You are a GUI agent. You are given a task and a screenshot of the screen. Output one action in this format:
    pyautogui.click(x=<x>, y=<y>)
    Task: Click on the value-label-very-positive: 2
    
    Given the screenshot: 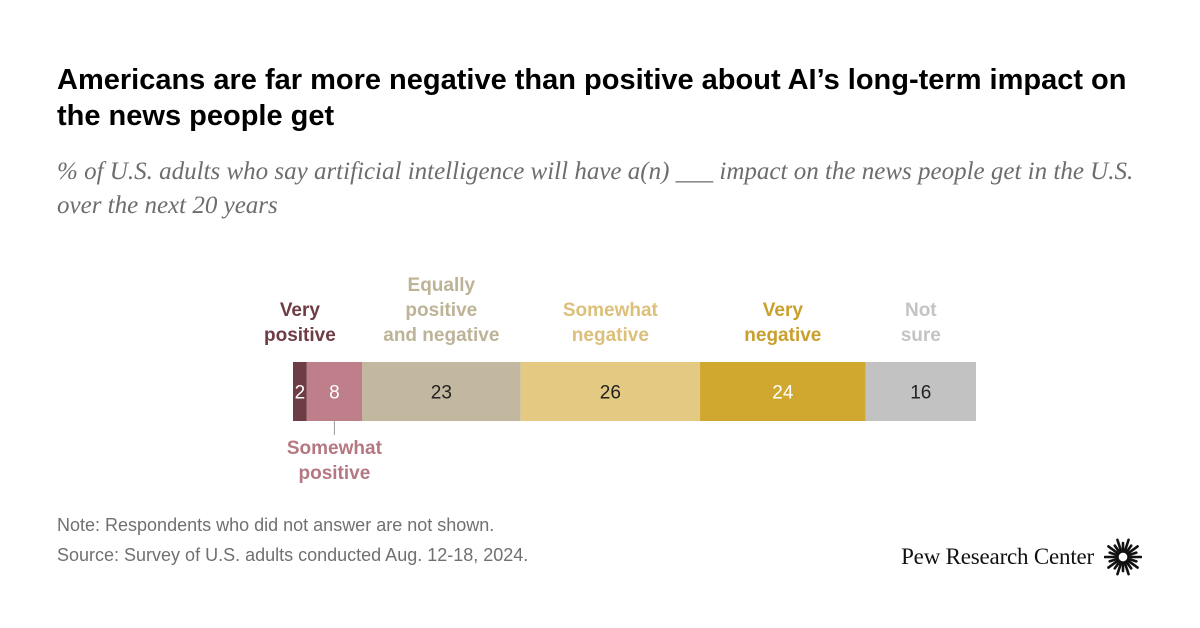 What is the action you would take?
    pyautogui.click(x=300, y=393)
    